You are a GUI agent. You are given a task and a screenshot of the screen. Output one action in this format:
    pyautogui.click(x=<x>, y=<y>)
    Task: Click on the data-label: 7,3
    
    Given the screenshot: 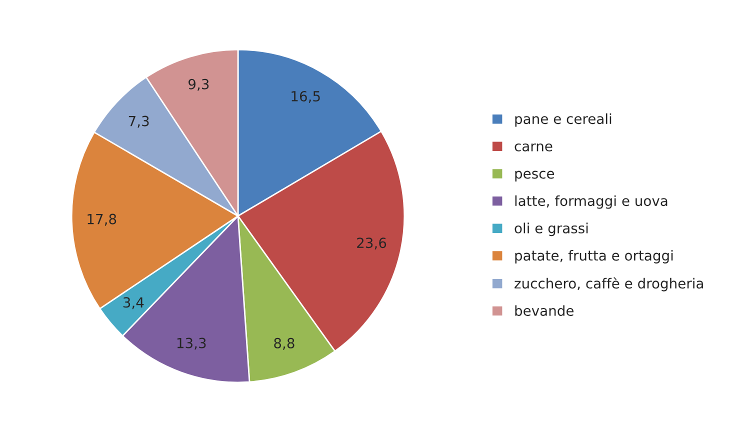 What is the action you would take?
    pyautogui.click(x=138, y=122)
    